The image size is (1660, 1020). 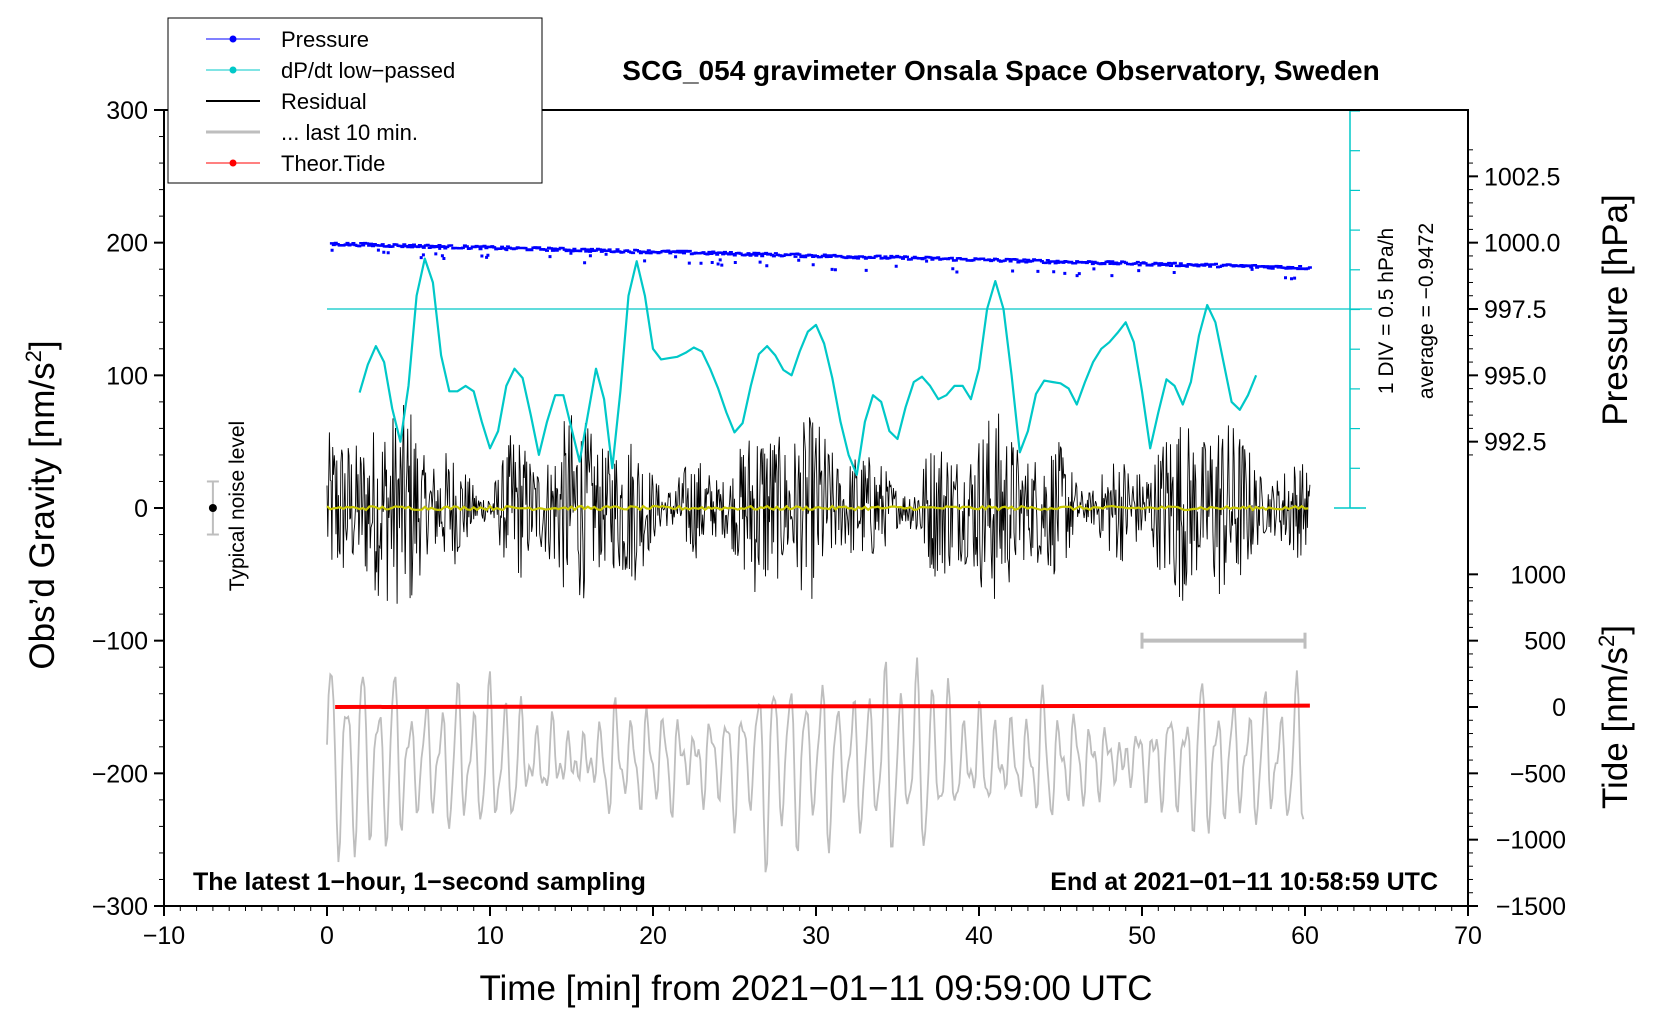 What do you see at coordinates (237, 506) in the screenshot?
I see `noise-level-label: Typical noise level` at bounding box center [237, 506].